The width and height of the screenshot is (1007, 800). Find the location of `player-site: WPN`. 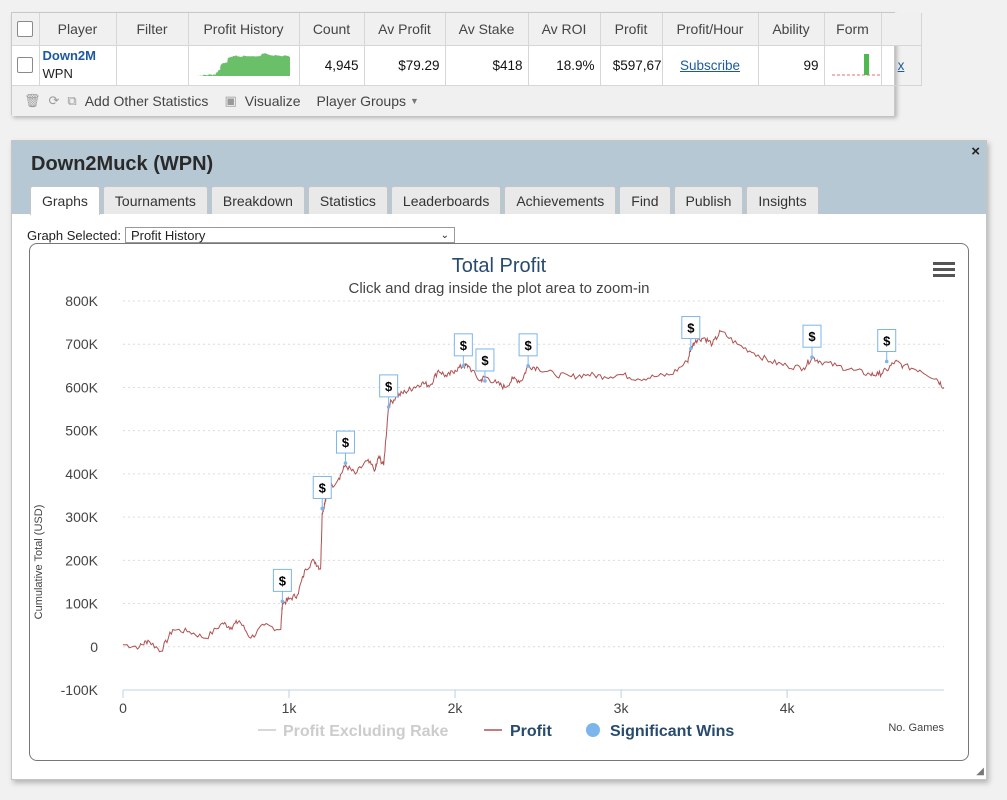

player-site: WPN is located at coordinates (57, 73).